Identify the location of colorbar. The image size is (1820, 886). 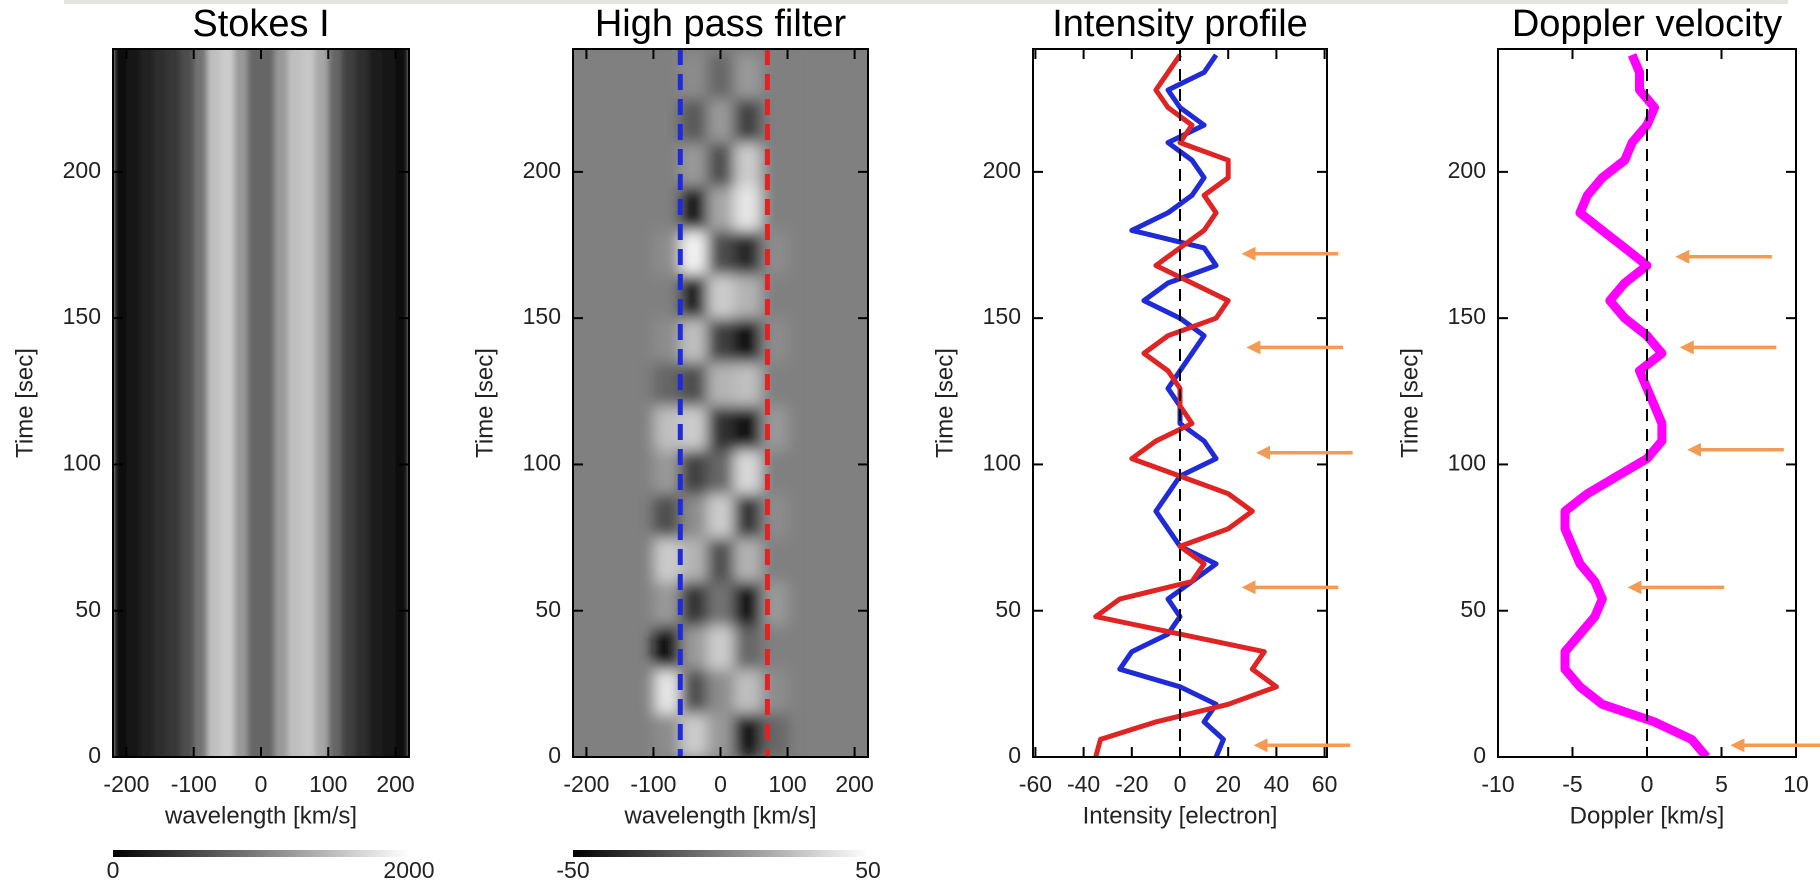
(261, 853).